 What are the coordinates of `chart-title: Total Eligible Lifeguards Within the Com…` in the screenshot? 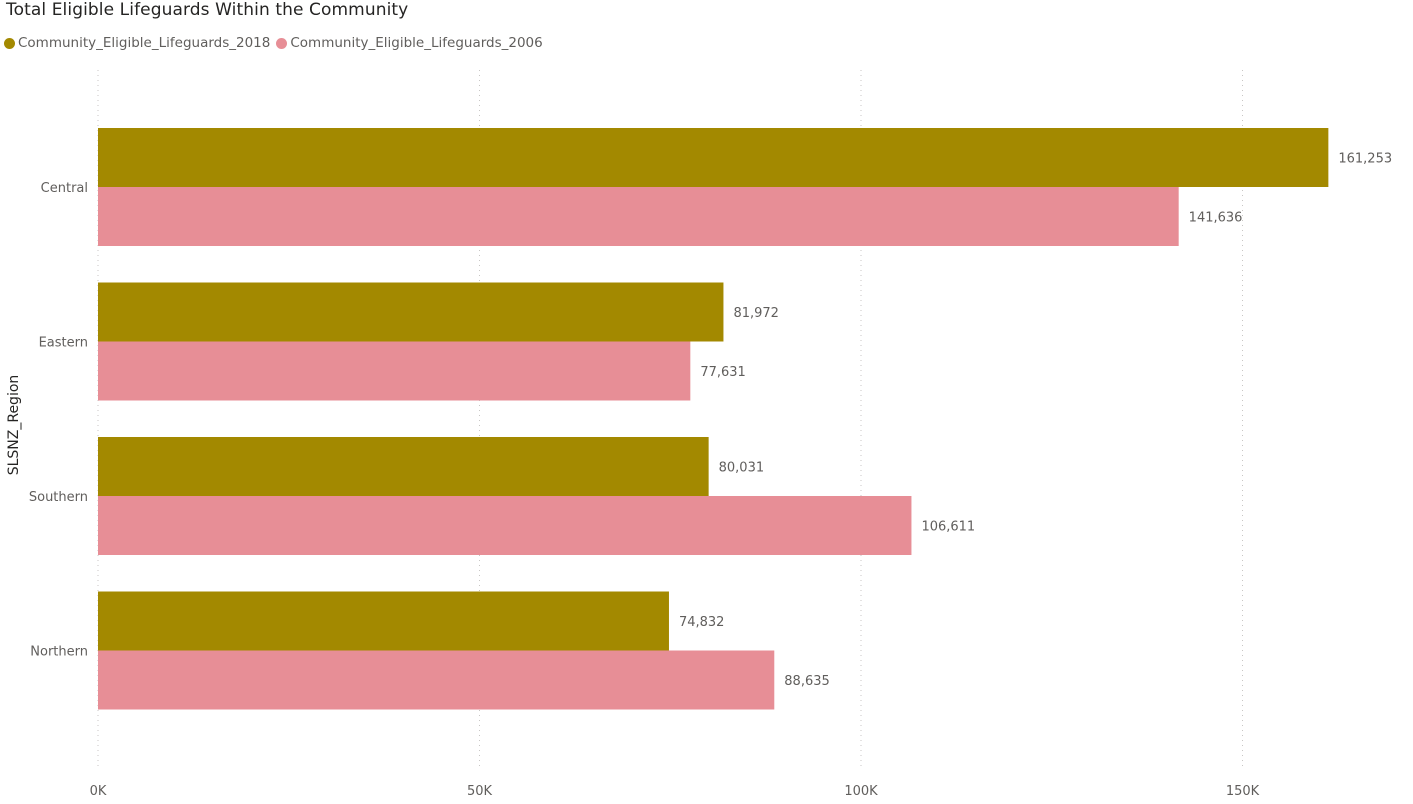 It's located at (207, 10).